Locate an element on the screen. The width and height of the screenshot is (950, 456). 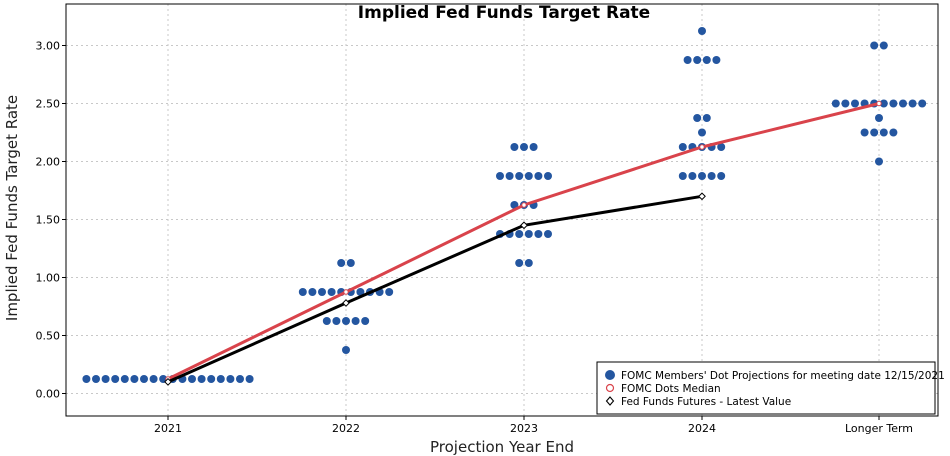
x-tick-label: 2021 is located at coordinates (168, 428).